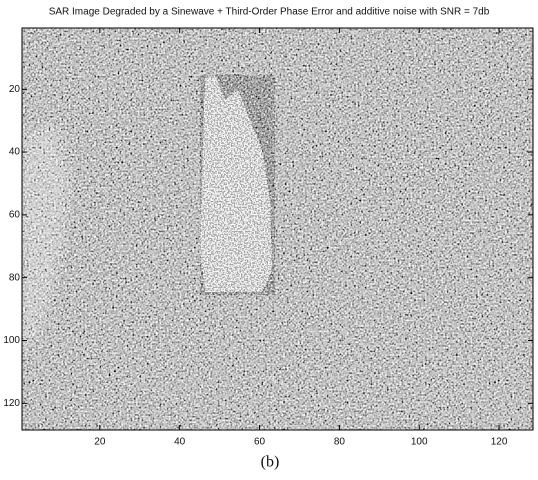 This screenshot has height=480, width=538. What do you see at coordinates (15, 277) in the screenshot?
I see `y-tick-label: 80` at bounding box center [15, 277].